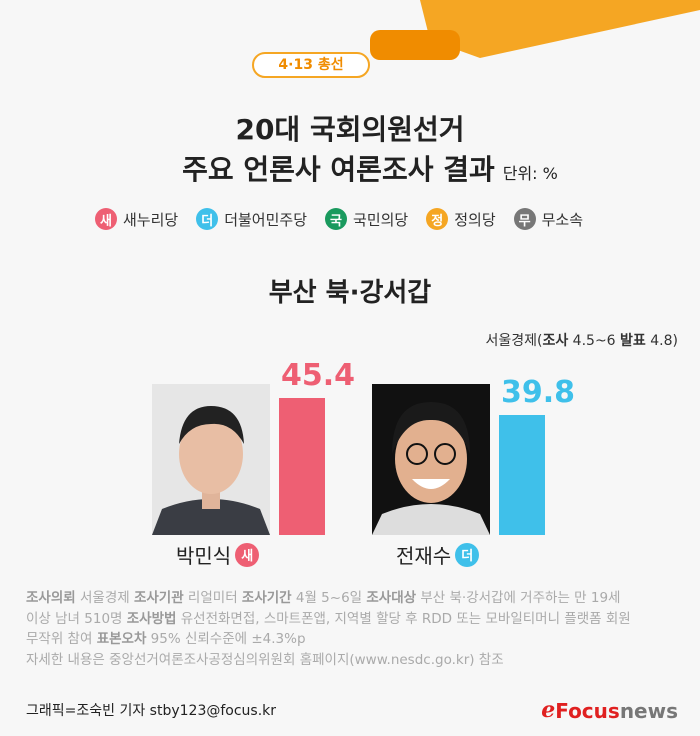 This screenshot has width=700, height=736. Describe the element at coordinates (207, 219) in the screenshot. I see `party-mark-icon: 더` at that location.